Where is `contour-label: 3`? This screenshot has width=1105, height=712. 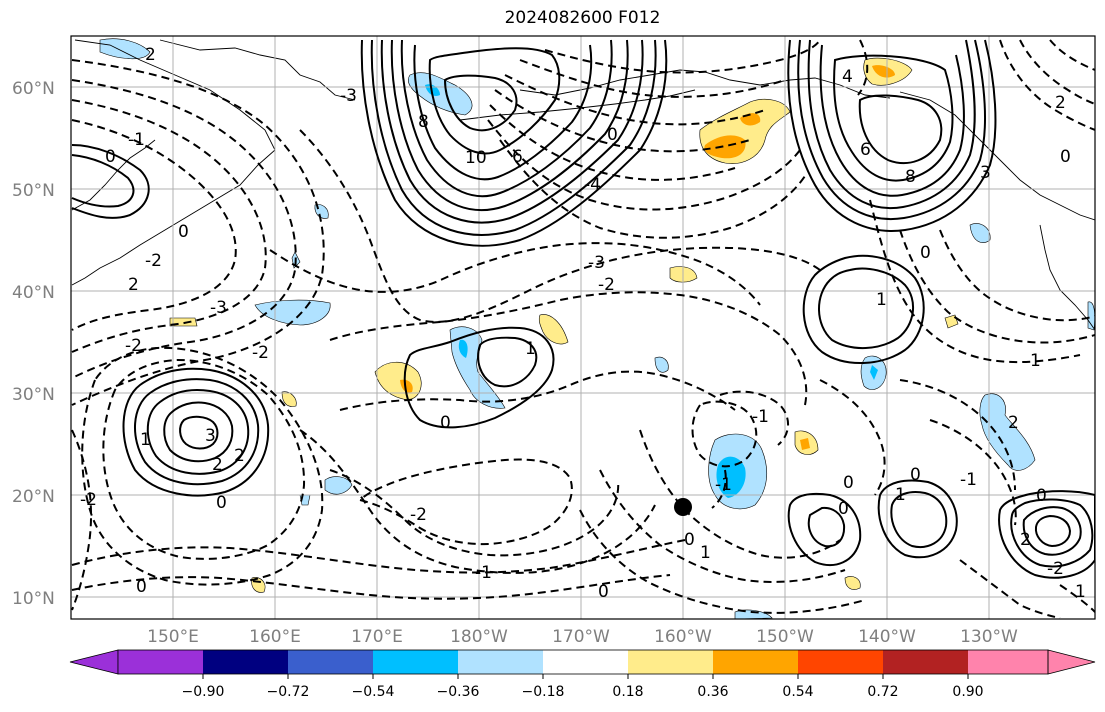 contour-label: 3 is located at coordinates (210, 436).